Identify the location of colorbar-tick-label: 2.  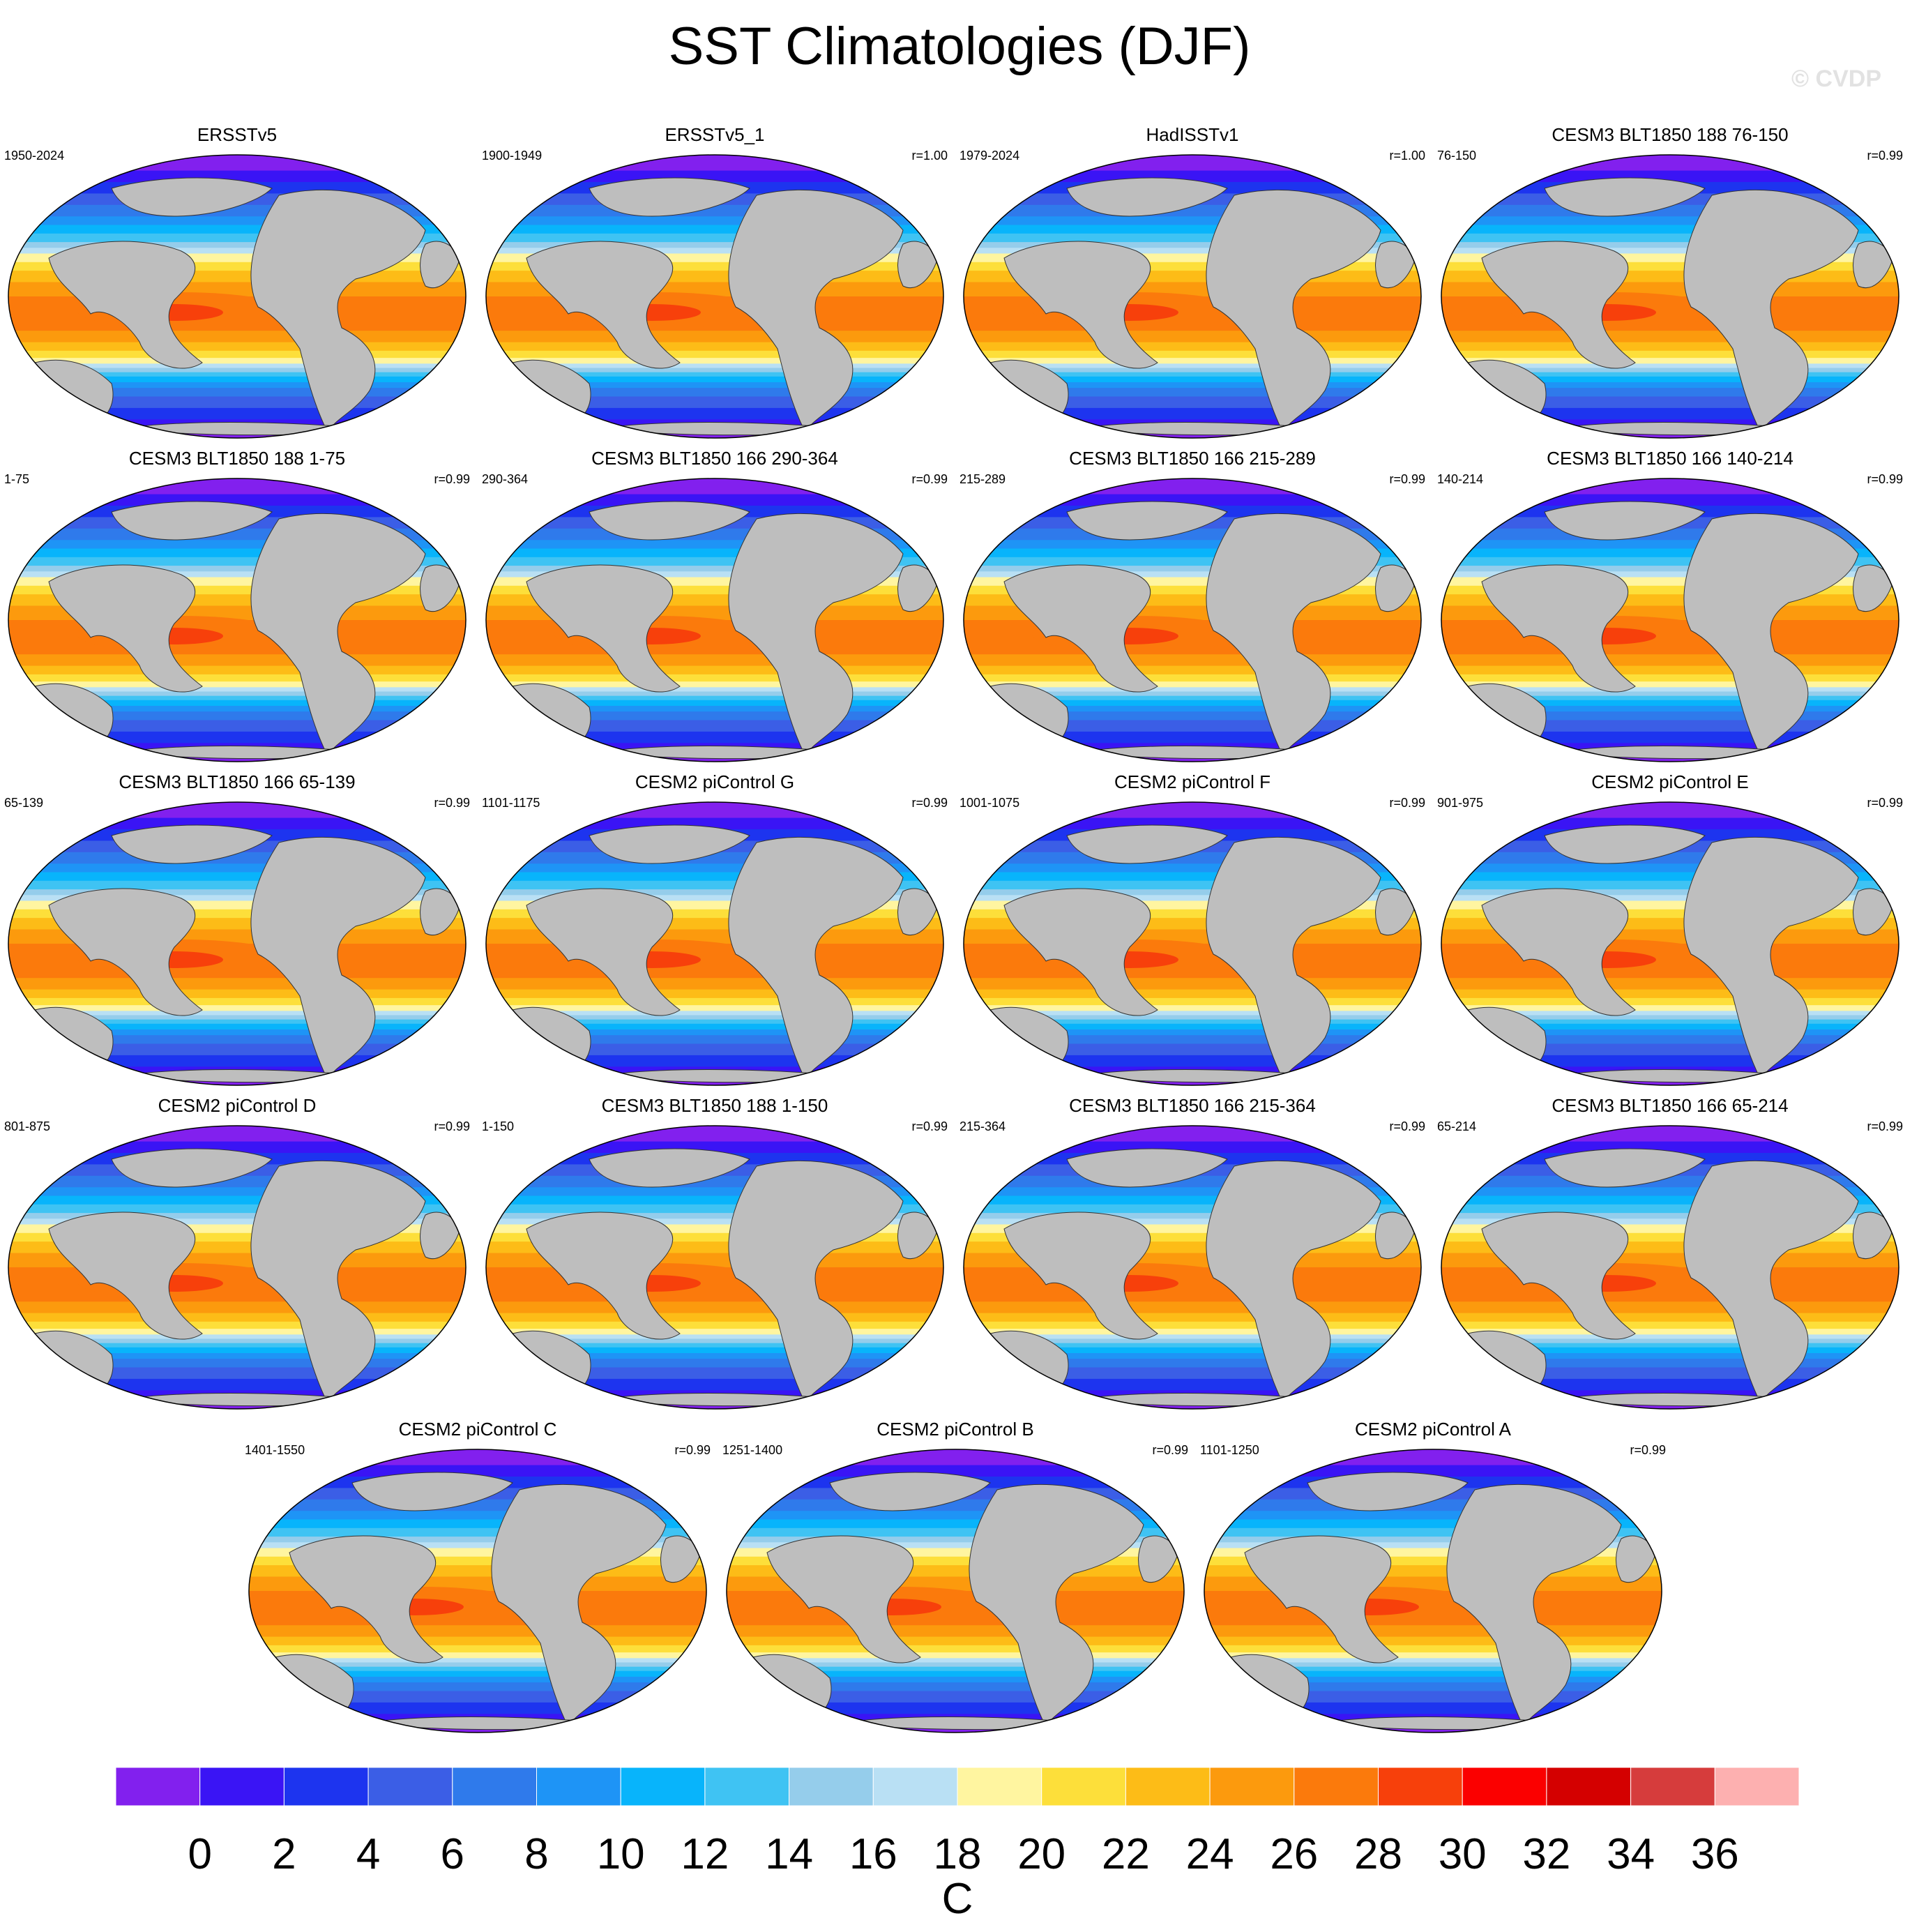
(284, 1854).